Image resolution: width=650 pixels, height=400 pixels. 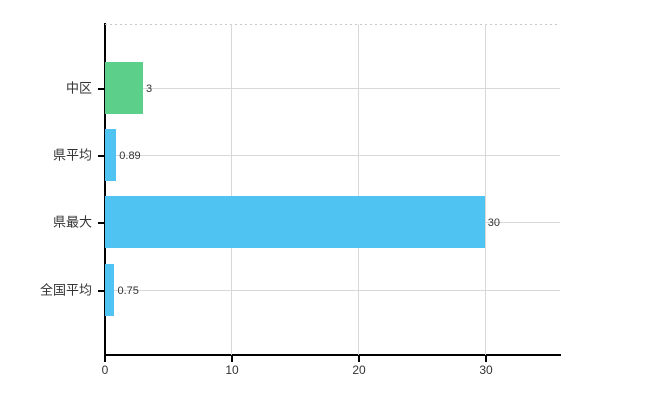 I want to click on bar-value-label-3: 0.75, so click(x=128, y=291).